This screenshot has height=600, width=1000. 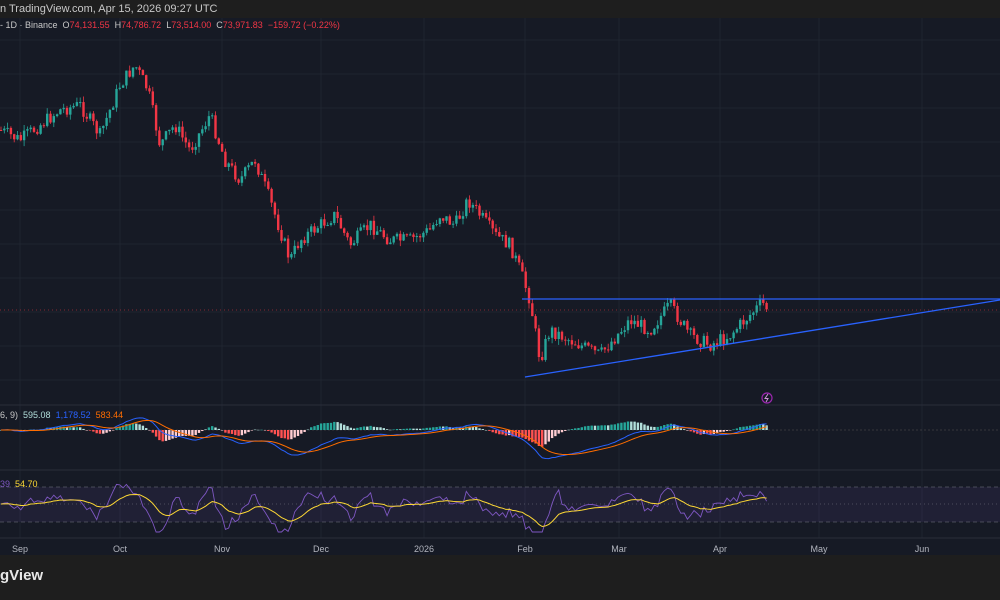 What do you see at coordinates (500, 504) in the screenshot?
I see `rsi-band` at bounding box center [500, 504].